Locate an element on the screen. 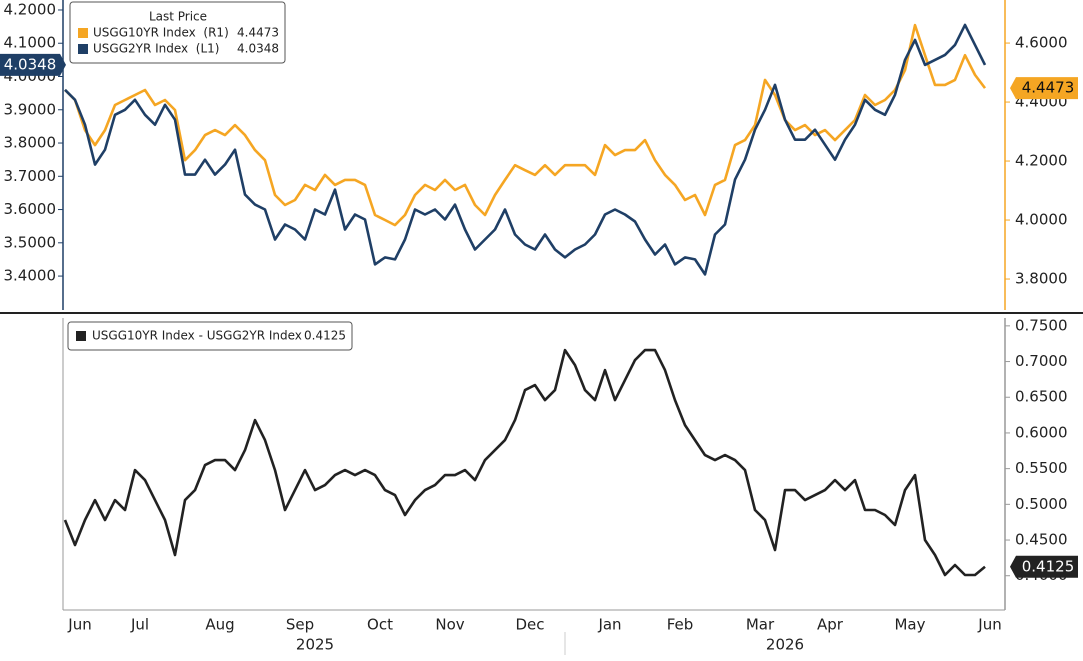  y-tick-label: 0.4500 is located at coordinates (1041, 540).